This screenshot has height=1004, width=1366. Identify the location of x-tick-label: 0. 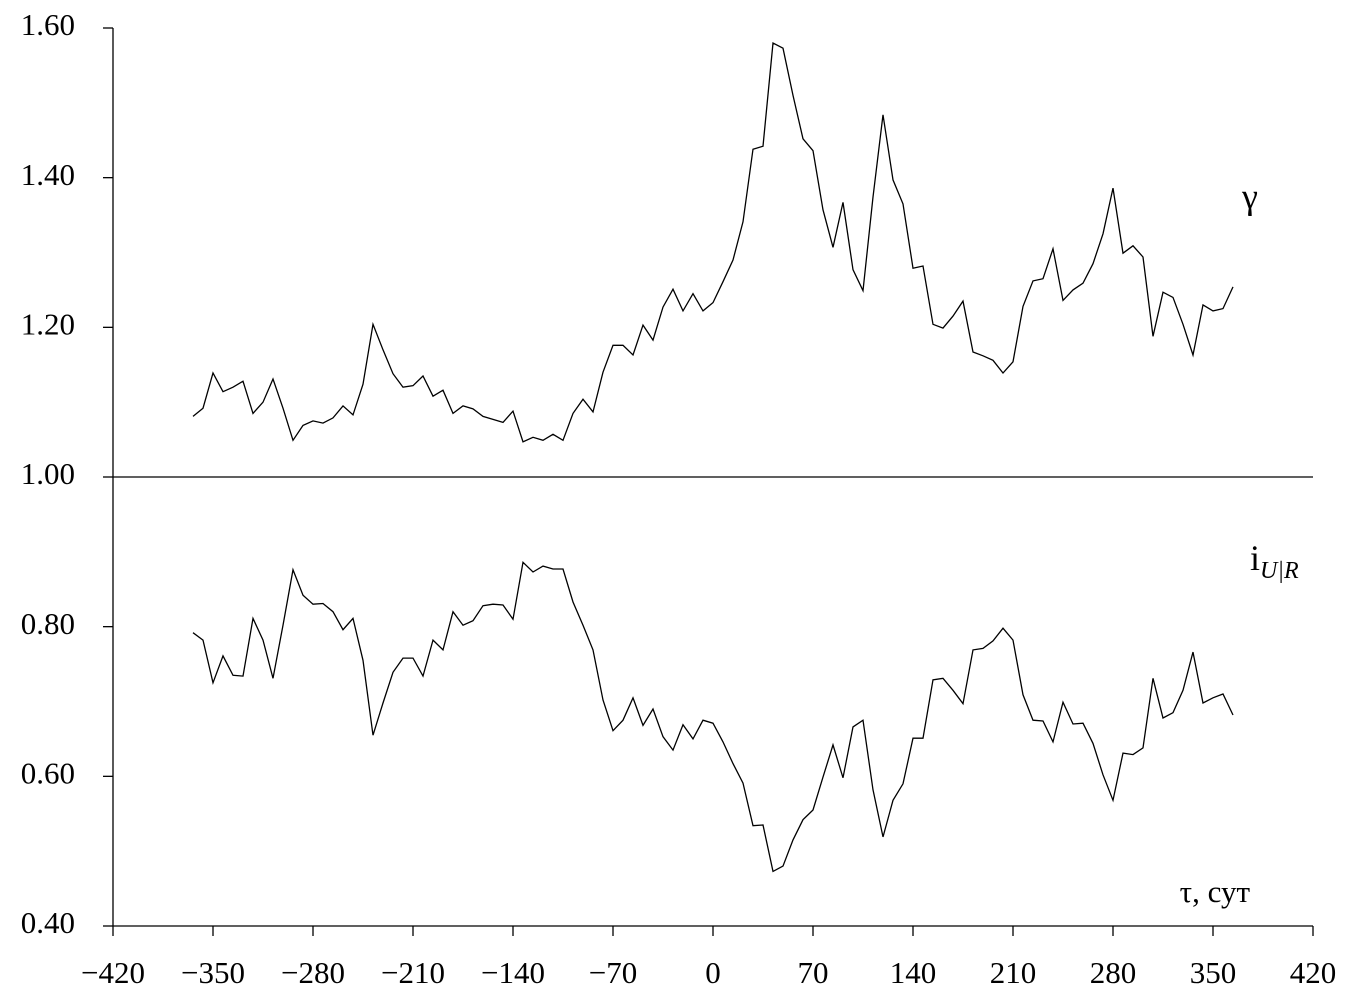
(713, 972).